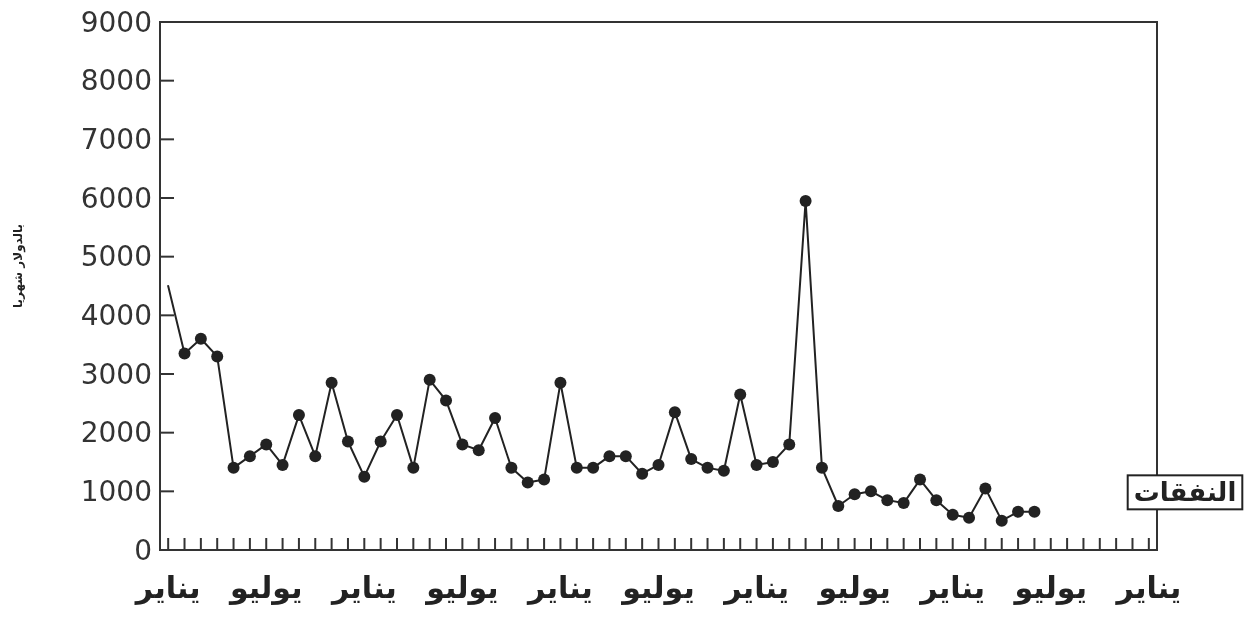  What do you see at coordinates (116, 198) in the screenshot?
I see `y-tick-label: 6000` at bounding box center [116, 198].